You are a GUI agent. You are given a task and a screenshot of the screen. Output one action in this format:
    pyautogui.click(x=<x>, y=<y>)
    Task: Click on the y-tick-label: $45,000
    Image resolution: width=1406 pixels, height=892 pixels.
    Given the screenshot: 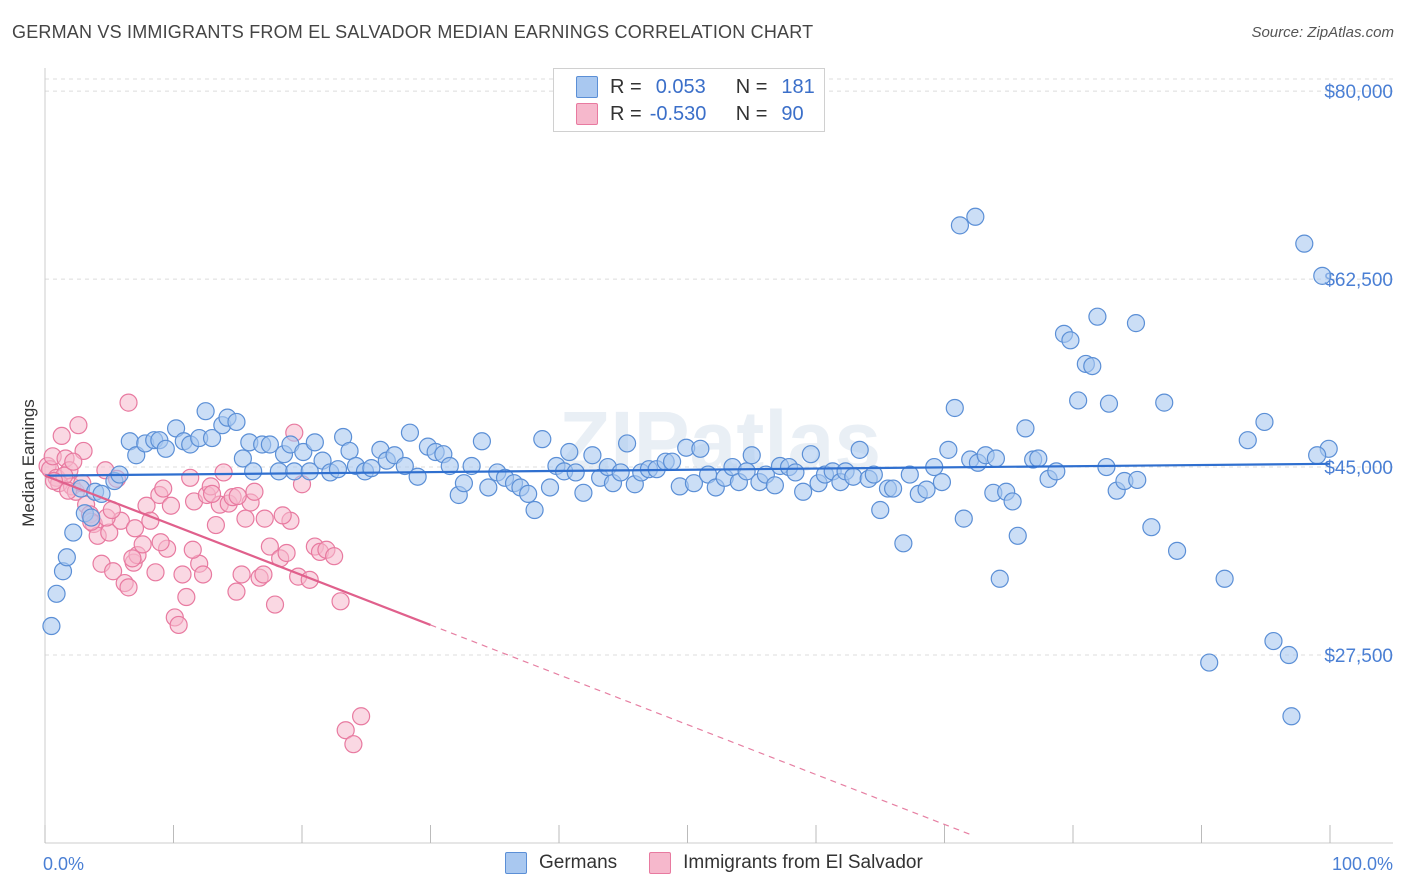 What is the action you would take?
    pyautogui.click(x=1358, y=468)
    